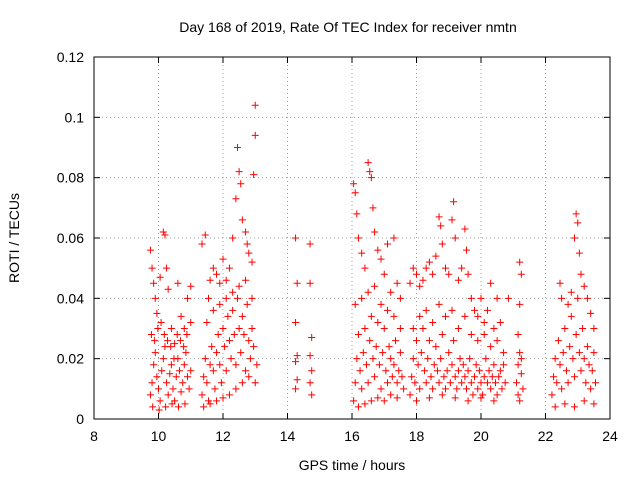 This screenshot has width=640, height=480. What do you see at coordinates (75, 117) in the screenshot?
I see `y-tick-label: 0.1` at bounding box center [75, 117].